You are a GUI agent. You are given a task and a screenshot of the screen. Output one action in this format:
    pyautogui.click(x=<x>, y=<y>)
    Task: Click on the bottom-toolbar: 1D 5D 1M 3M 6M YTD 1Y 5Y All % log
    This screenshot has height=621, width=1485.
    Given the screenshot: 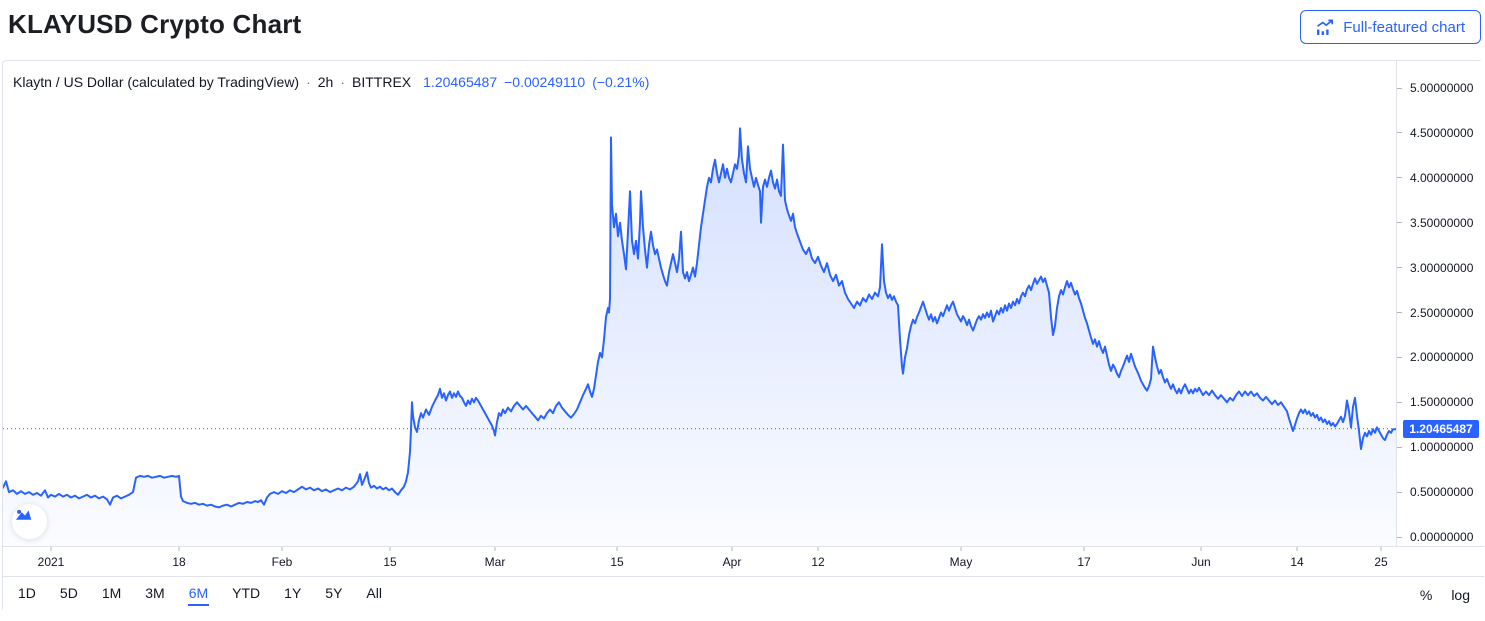 What is the action you would take?
    pyautogui.click(x=743, y=594)
    